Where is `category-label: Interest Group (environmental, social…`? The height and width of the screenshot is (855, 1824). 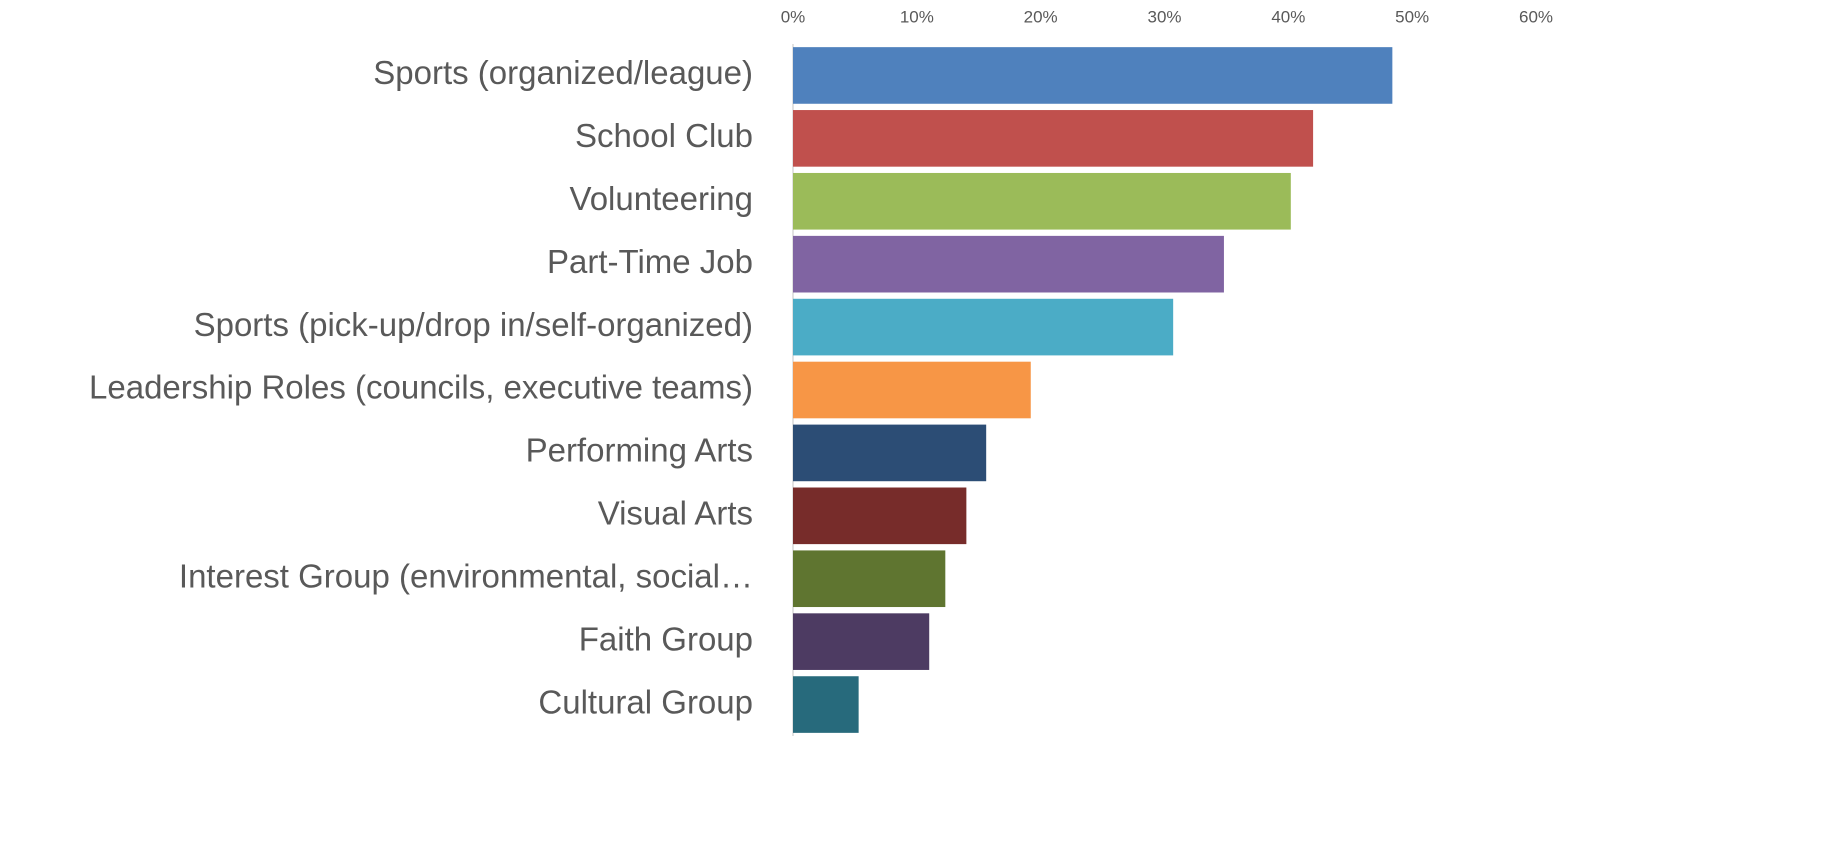
category-label: Interest Group (environmental, social… is located at coordinates (466, 575).